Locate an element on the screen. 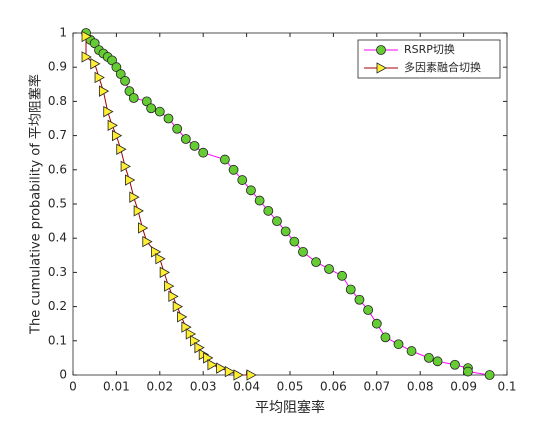 This screenshot has width=560, height=424. x-tick-label: 0.06 is located at coordinates (333, 387).